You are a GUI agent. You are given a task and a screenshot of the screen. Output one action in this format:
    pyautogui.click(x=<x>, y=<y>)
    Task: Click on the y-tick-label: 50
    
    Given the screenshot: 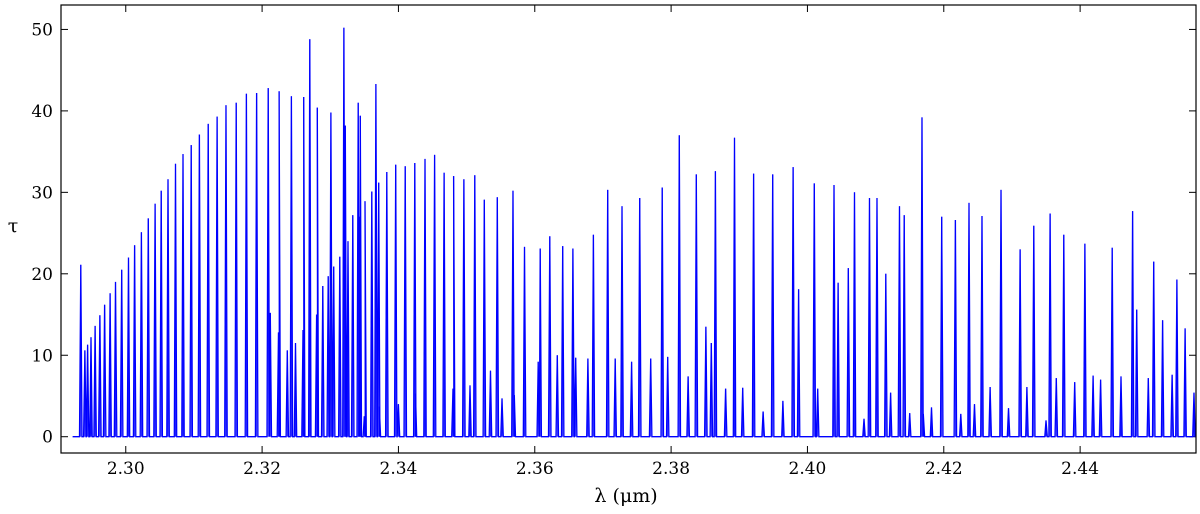 What is the action you would take?
    pyautogui.click(x=42, y=30)
    